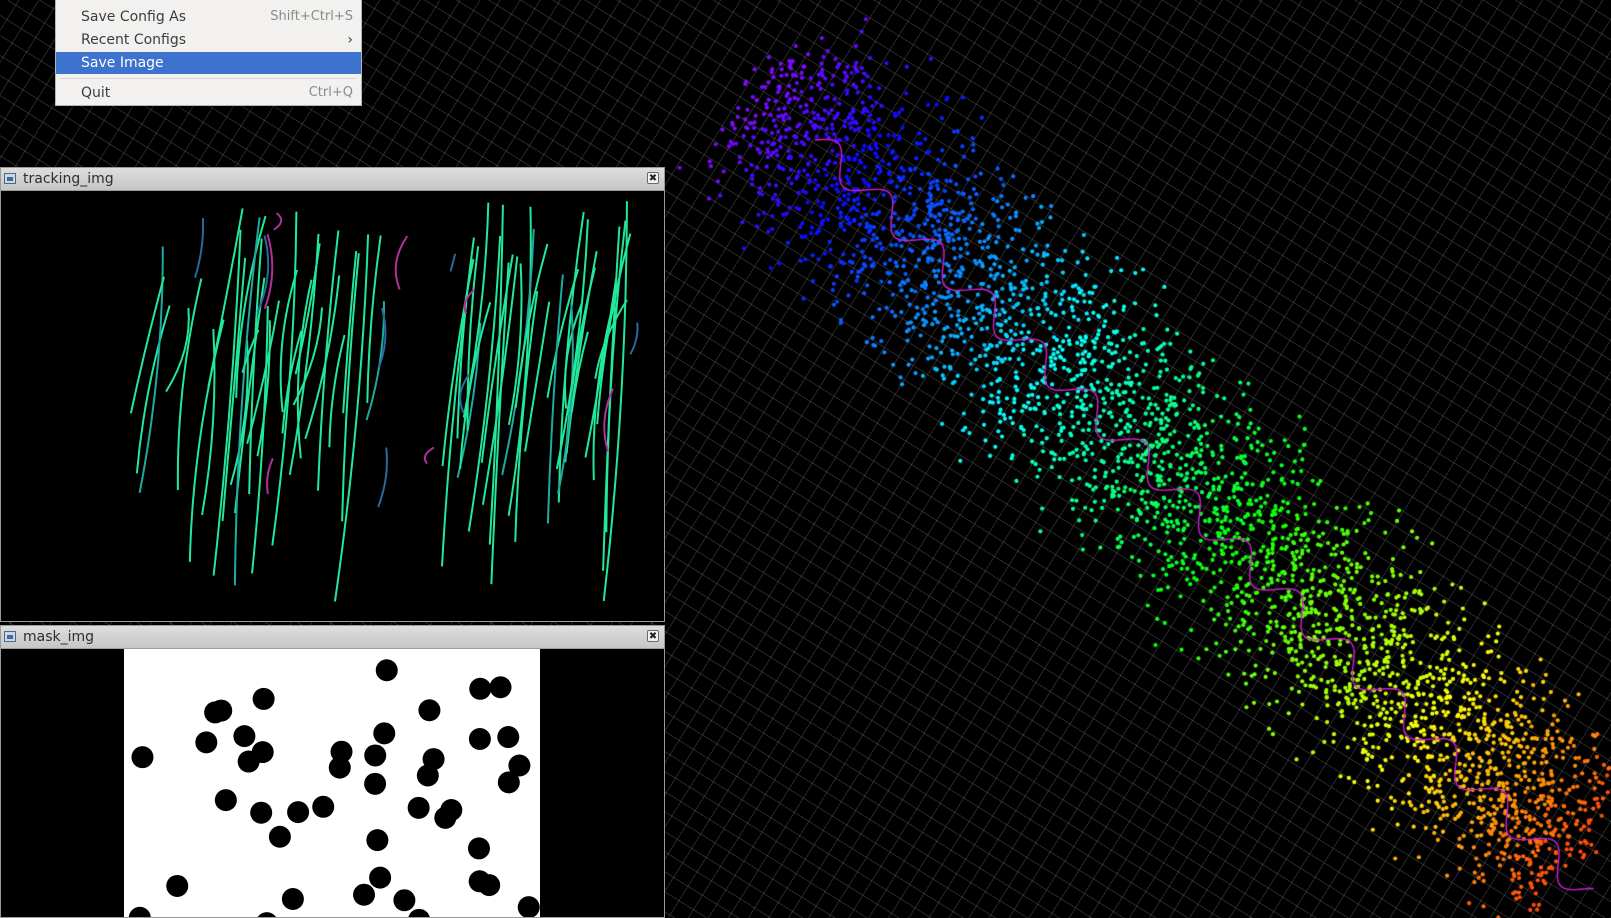 The height and width of the screenshot is (918, 1611). I want to click on tracking-window-title: tracking_img, so click(68, 179).